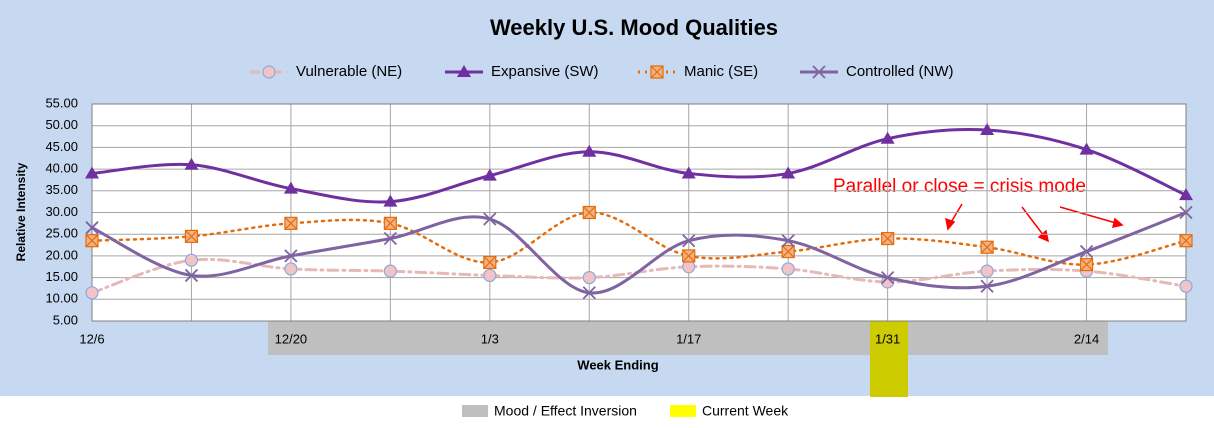  Describe the element at coordinates (887, 338) in the screenshot. I see `x-tick-label: 1/31` at that location.